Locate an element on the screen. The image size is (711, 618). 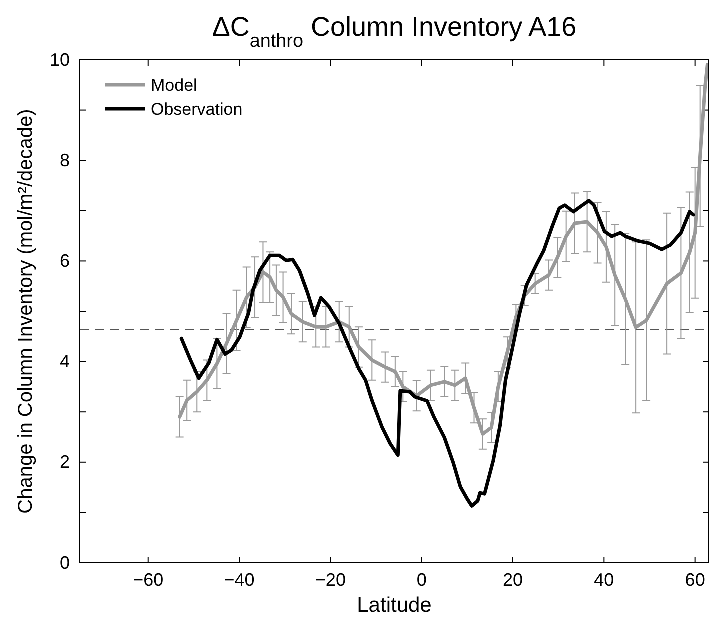
y-tick-label: 0 is located at coordinates (65, 562).